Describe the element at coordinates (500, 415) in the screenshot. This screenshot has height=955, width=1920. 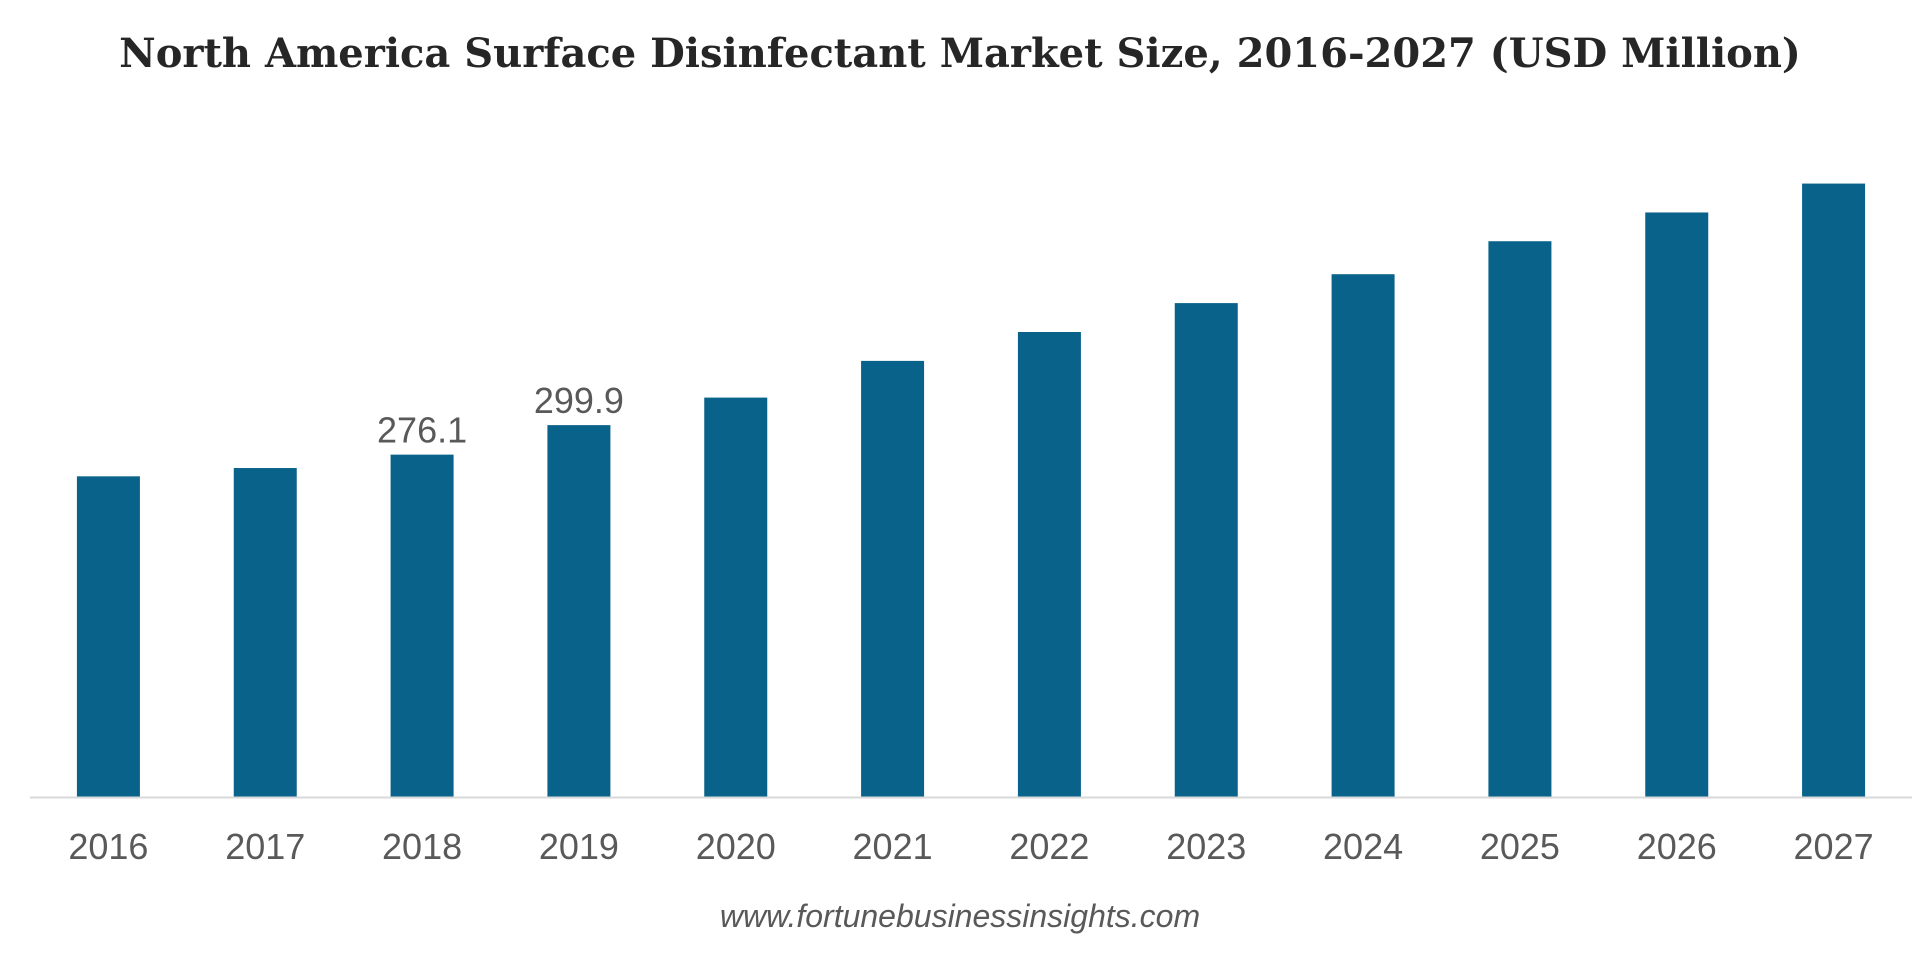
I see `data-labels: 276.1 299.9` at that location.